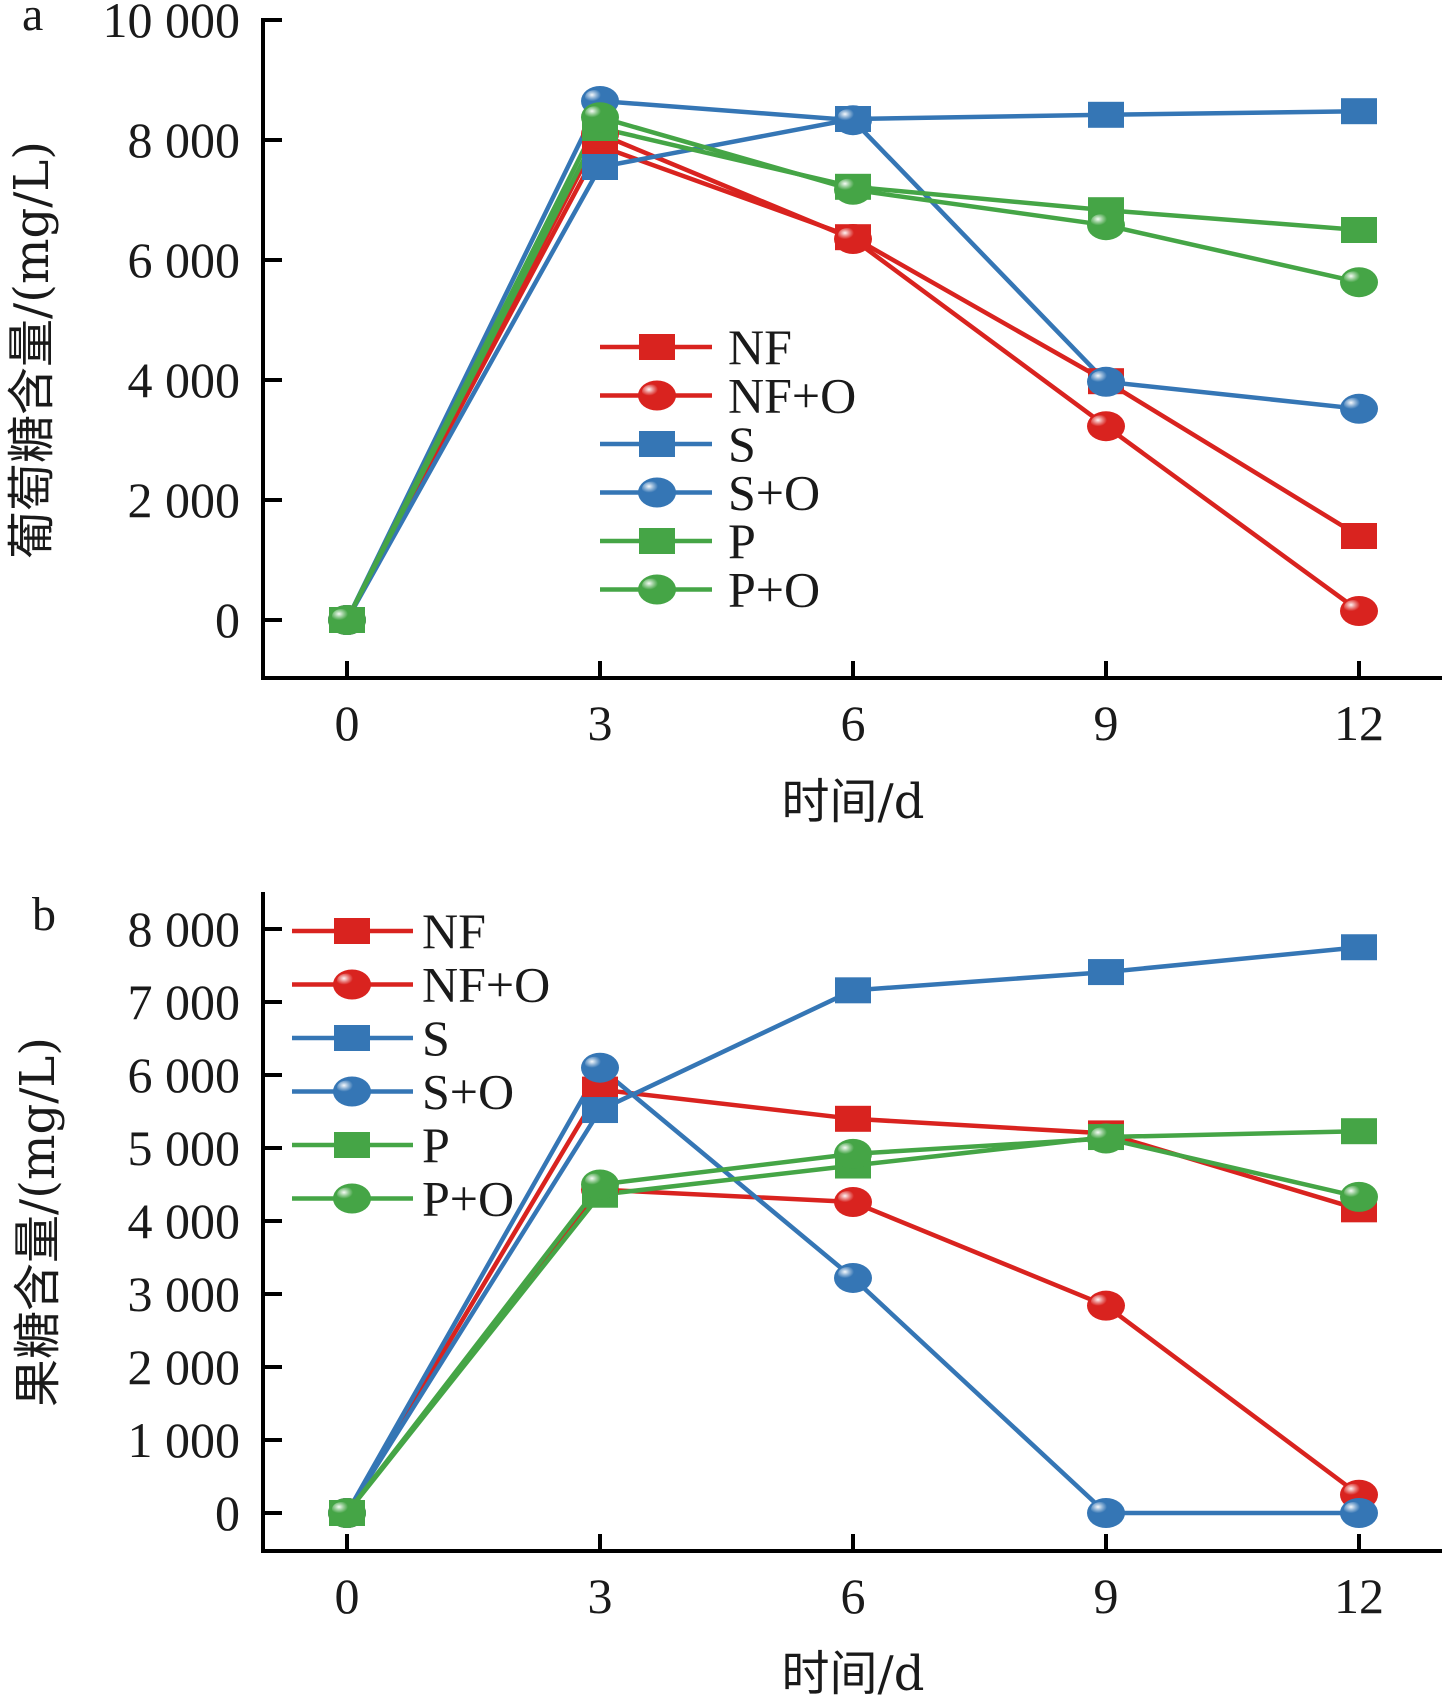  I want to click on series-nf-plus-o, so click(853, 1351).